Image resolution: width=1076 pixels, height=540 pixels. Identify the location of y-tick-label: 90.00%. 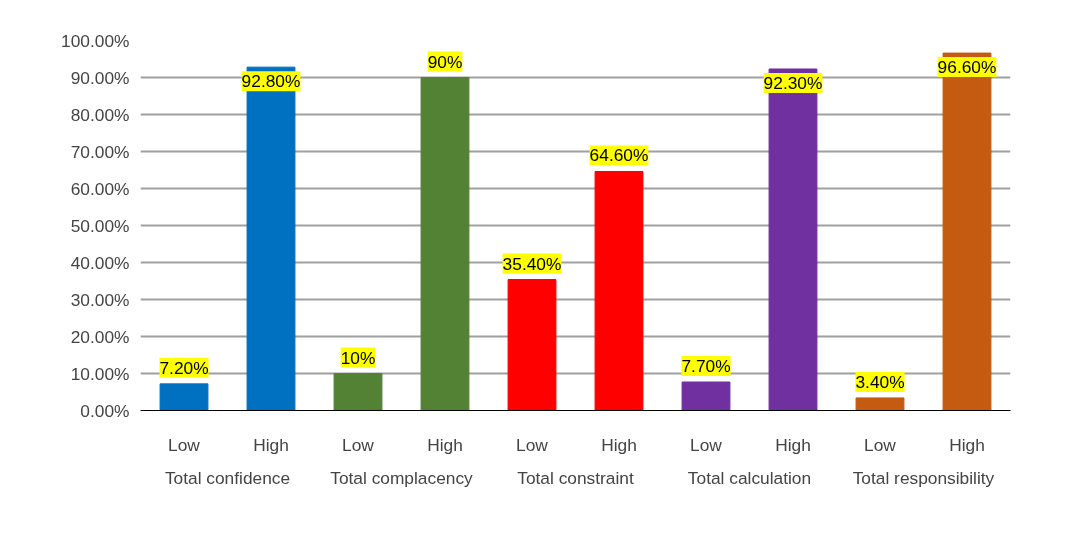
(100, 77).